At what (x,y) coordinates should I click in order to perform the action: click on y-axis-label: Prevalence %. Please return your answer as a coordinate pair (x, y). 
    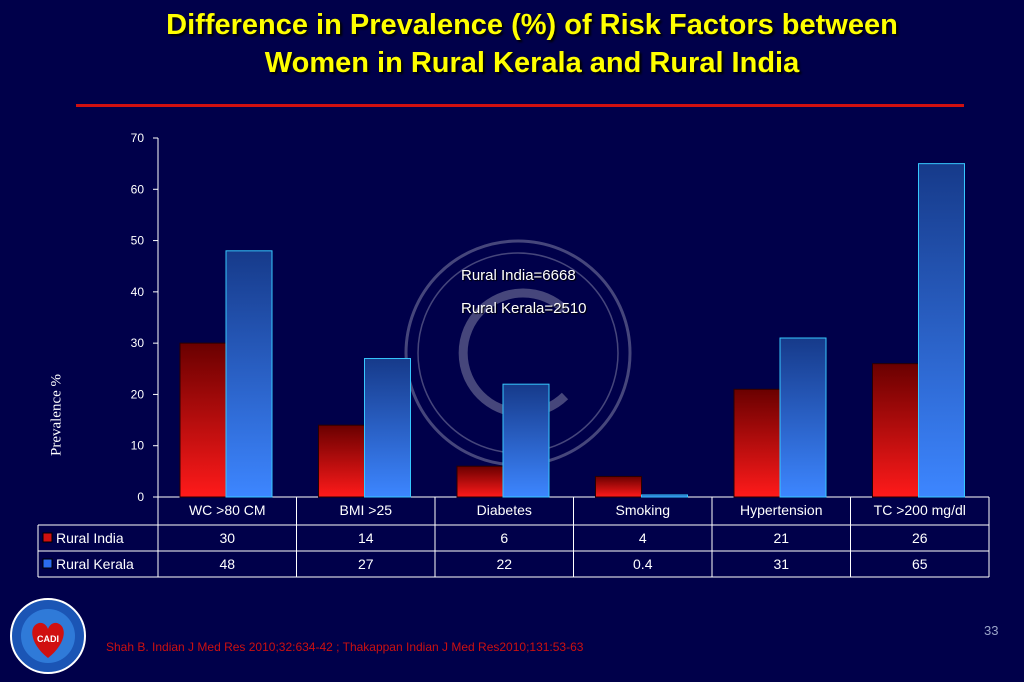
    Looking at the image, I should click on (56, 415).